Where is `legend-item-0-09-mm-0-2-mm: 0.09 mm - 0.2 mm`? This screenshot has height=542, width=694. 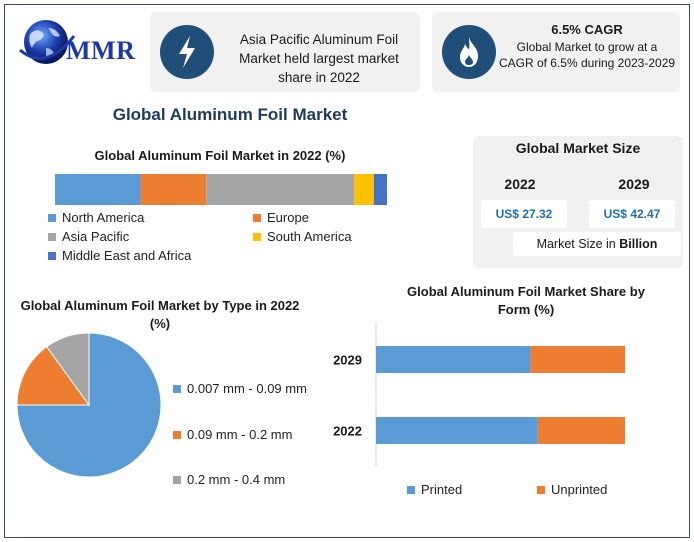 legend-item-0-09-mm-0-2-mm: 0.09 mm - 0.2 mm is located at coordinates (232, 435).